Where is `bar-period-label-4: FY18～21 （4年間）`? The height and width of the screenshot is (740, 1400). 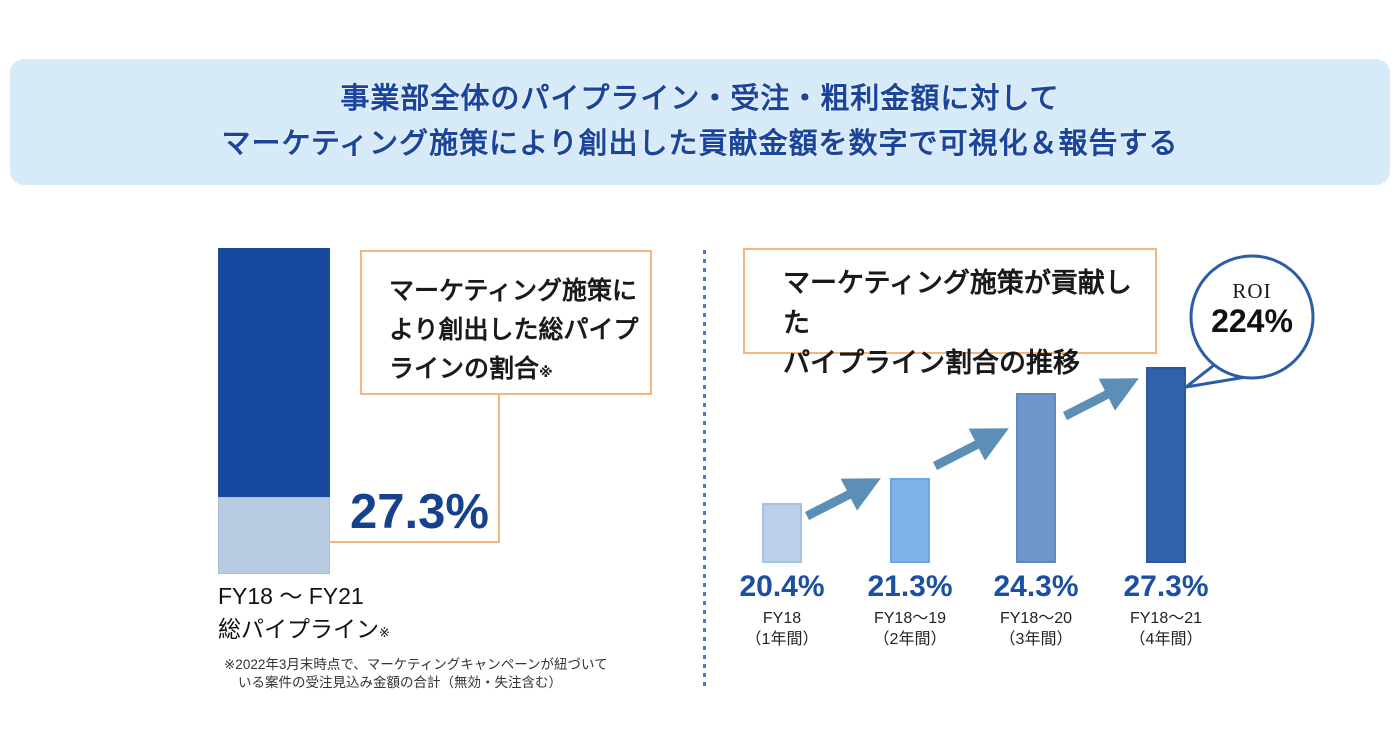
bar-period-label-4: FY18～21 （4年間） is located at coordinates (1166, 629).